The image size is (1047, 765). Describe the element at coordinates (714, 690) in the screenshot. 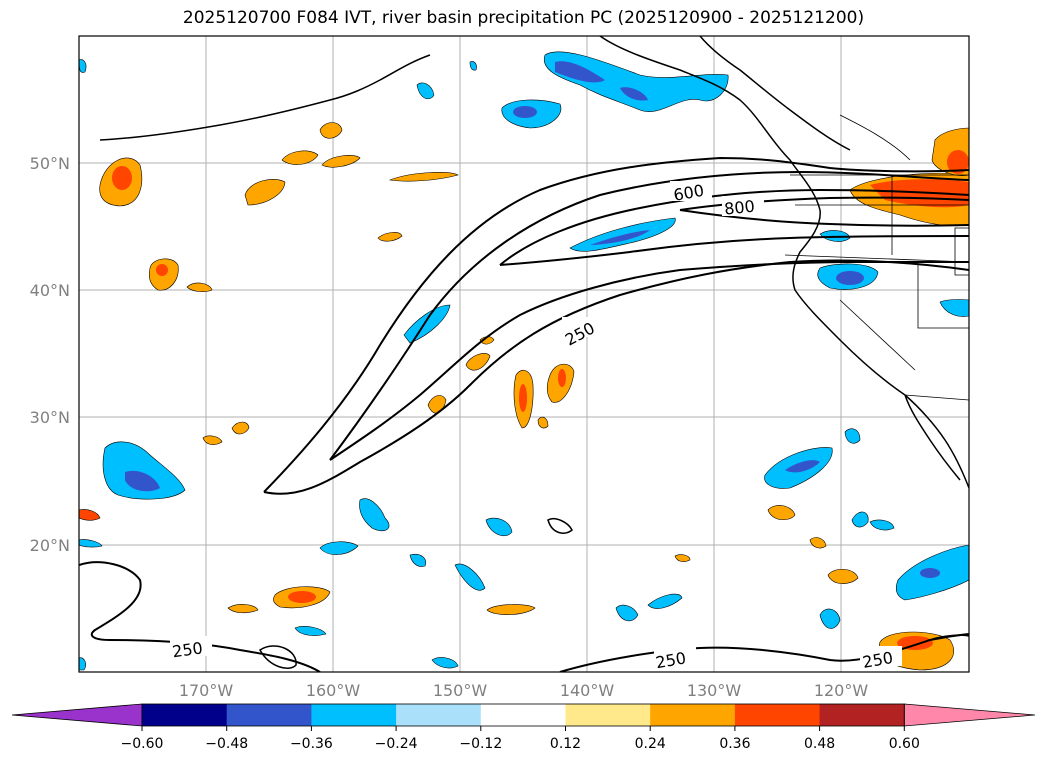

I see `lon-label-130w: 130°W` at that location.